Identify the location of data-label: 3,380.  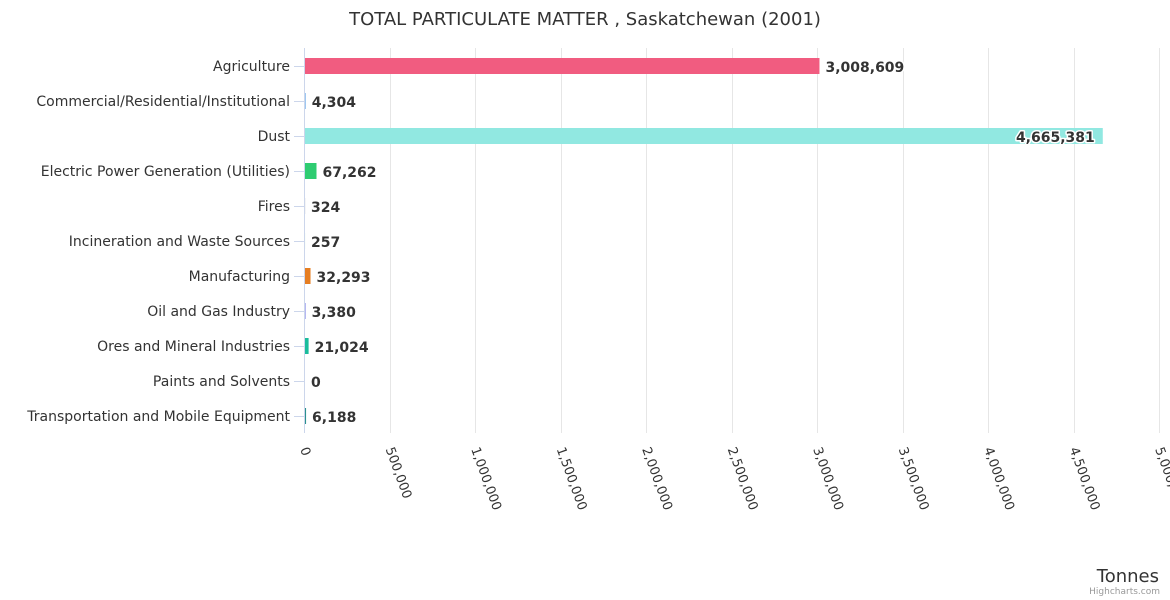
(334, 313).